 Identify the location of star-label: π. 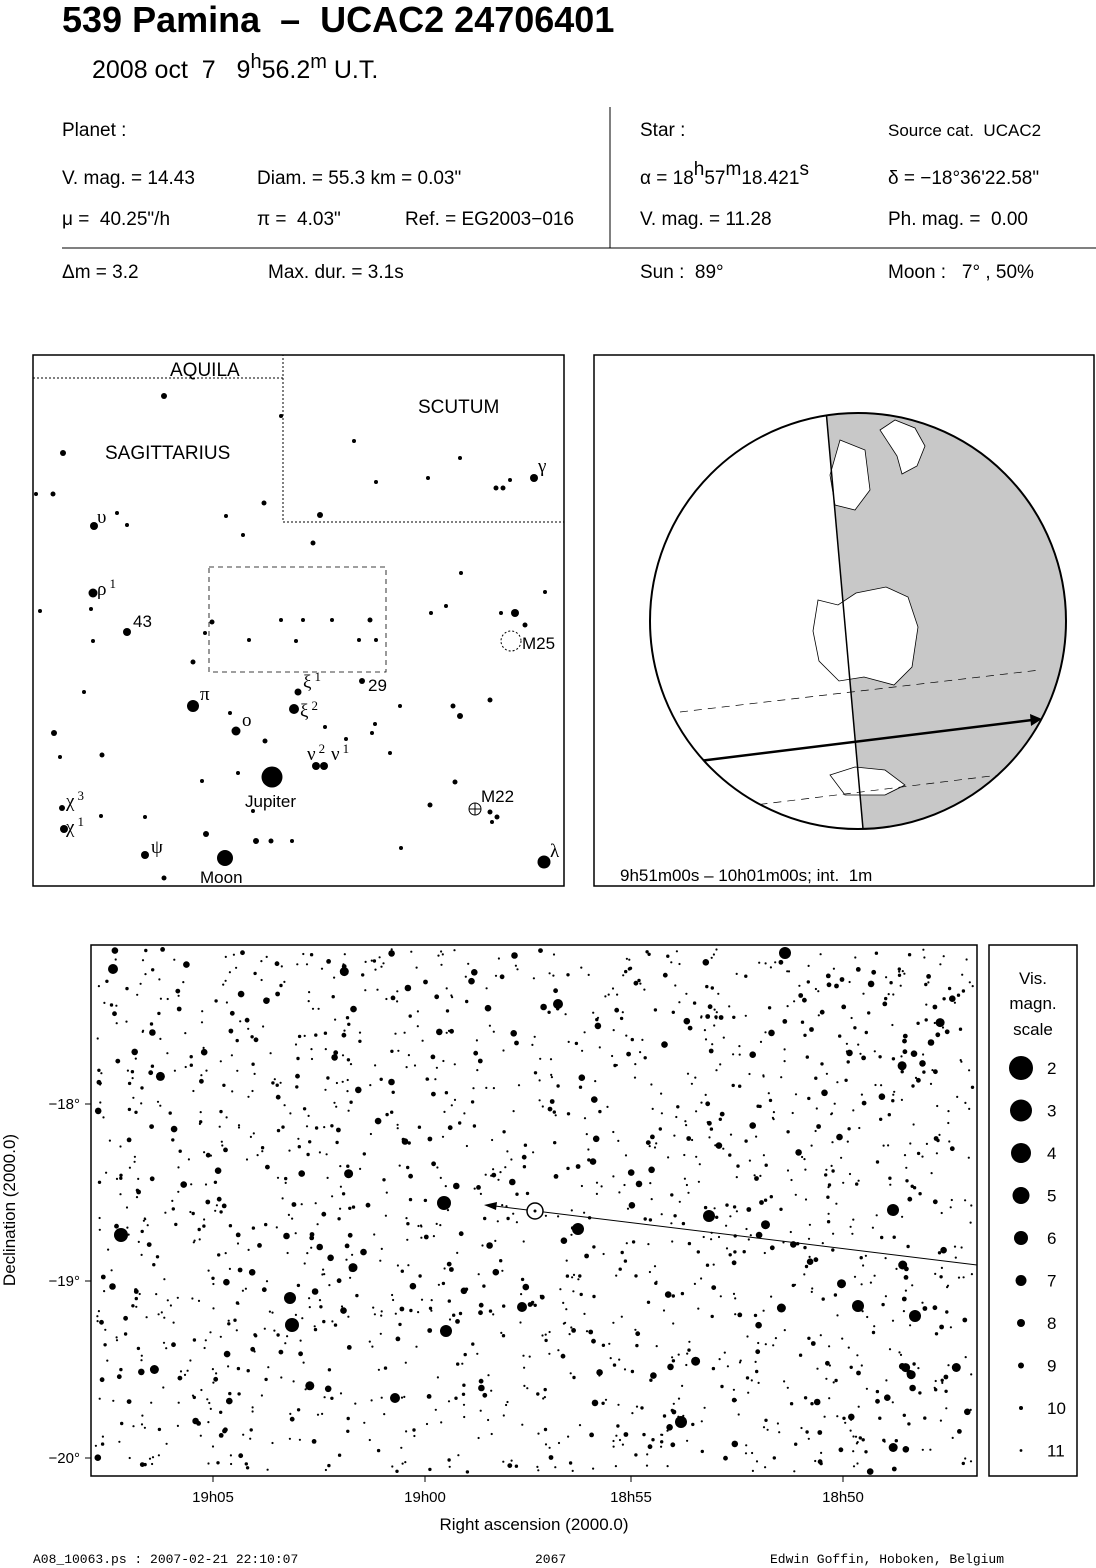
(205, 694).